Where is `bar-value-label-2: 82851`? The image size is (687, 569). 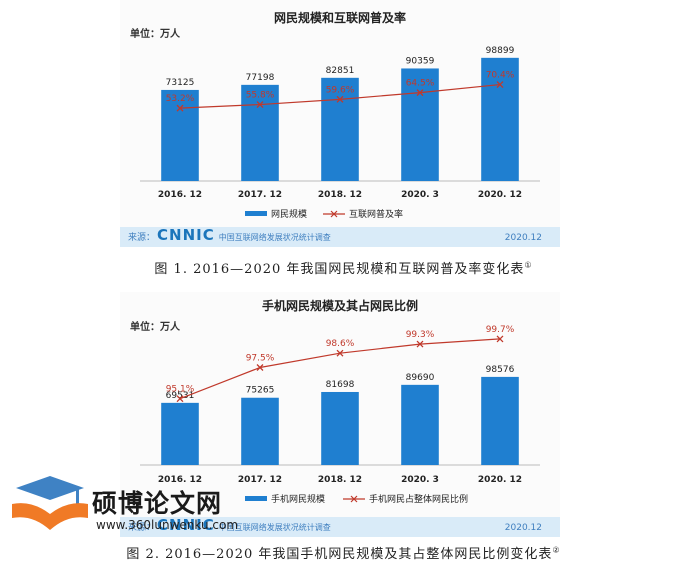
bar-value-label-2: 82851 is located at coordinates (340, 71).